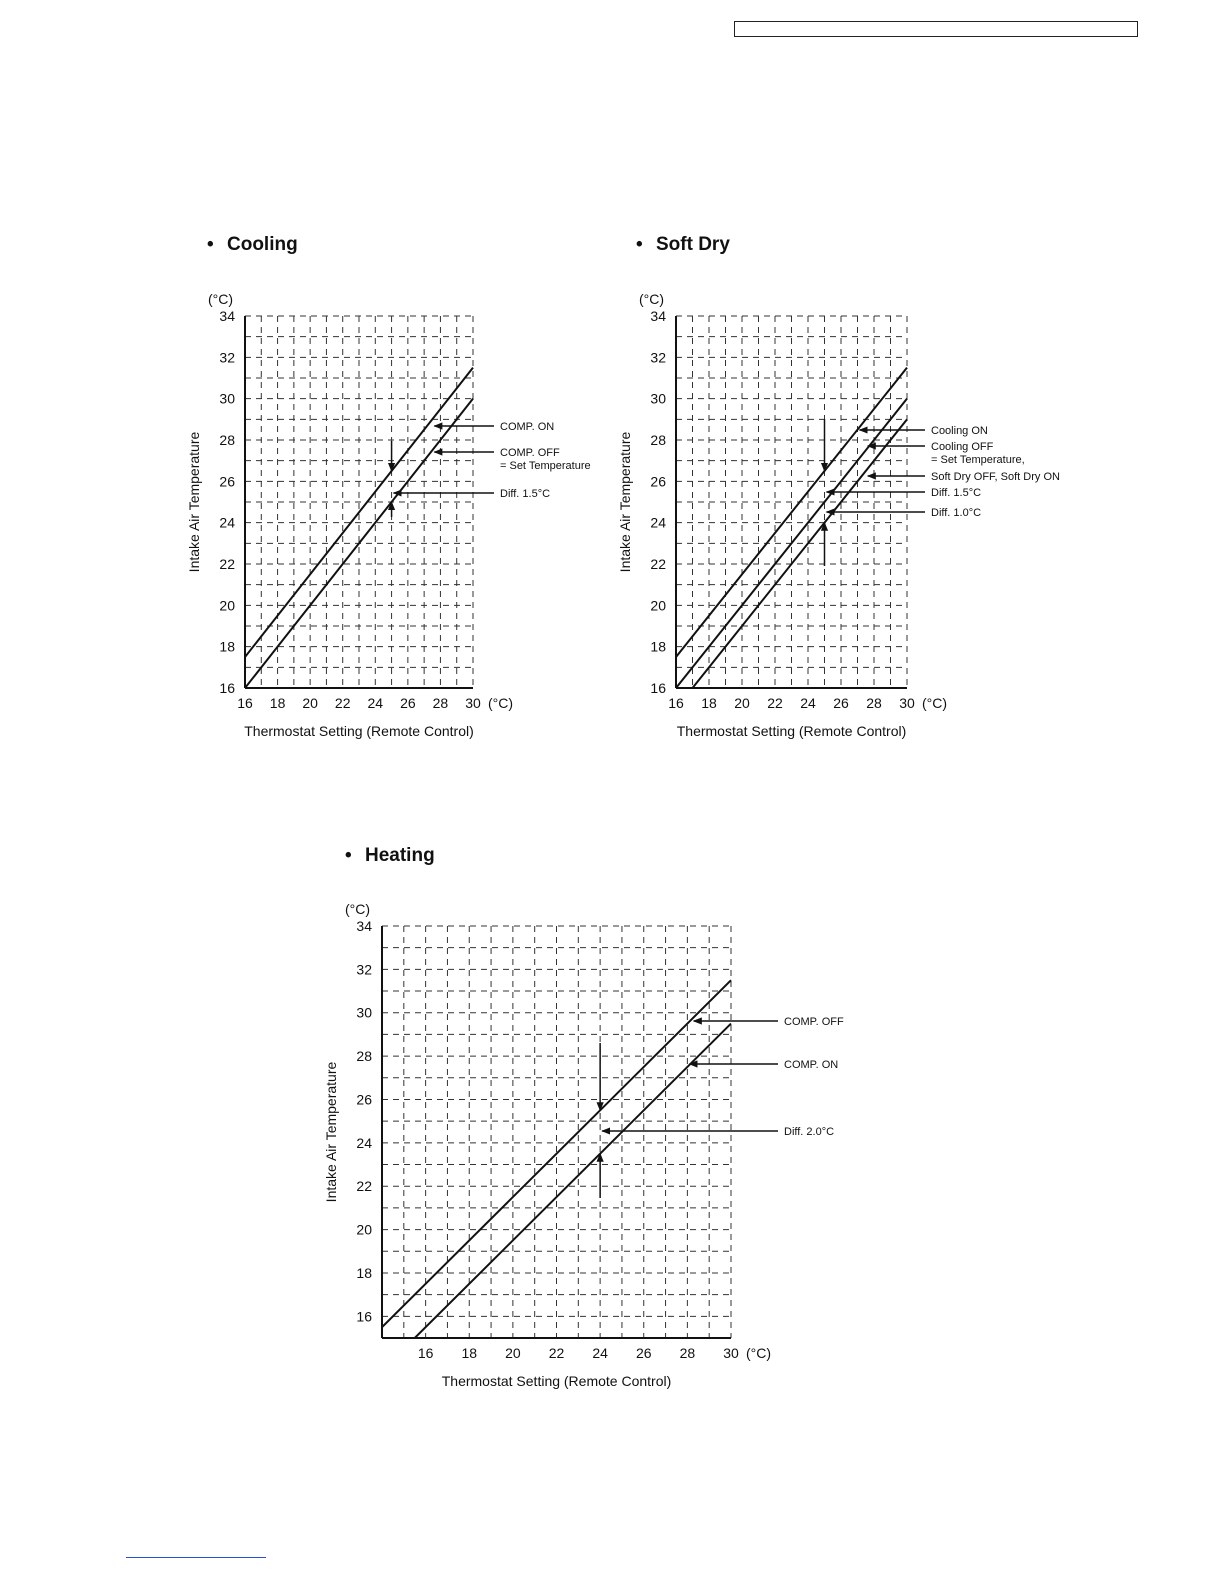 The height and width of the screenshot is (1584, 1224). I want to click on cooling-x-tick-label: 30, so click(473, 703).